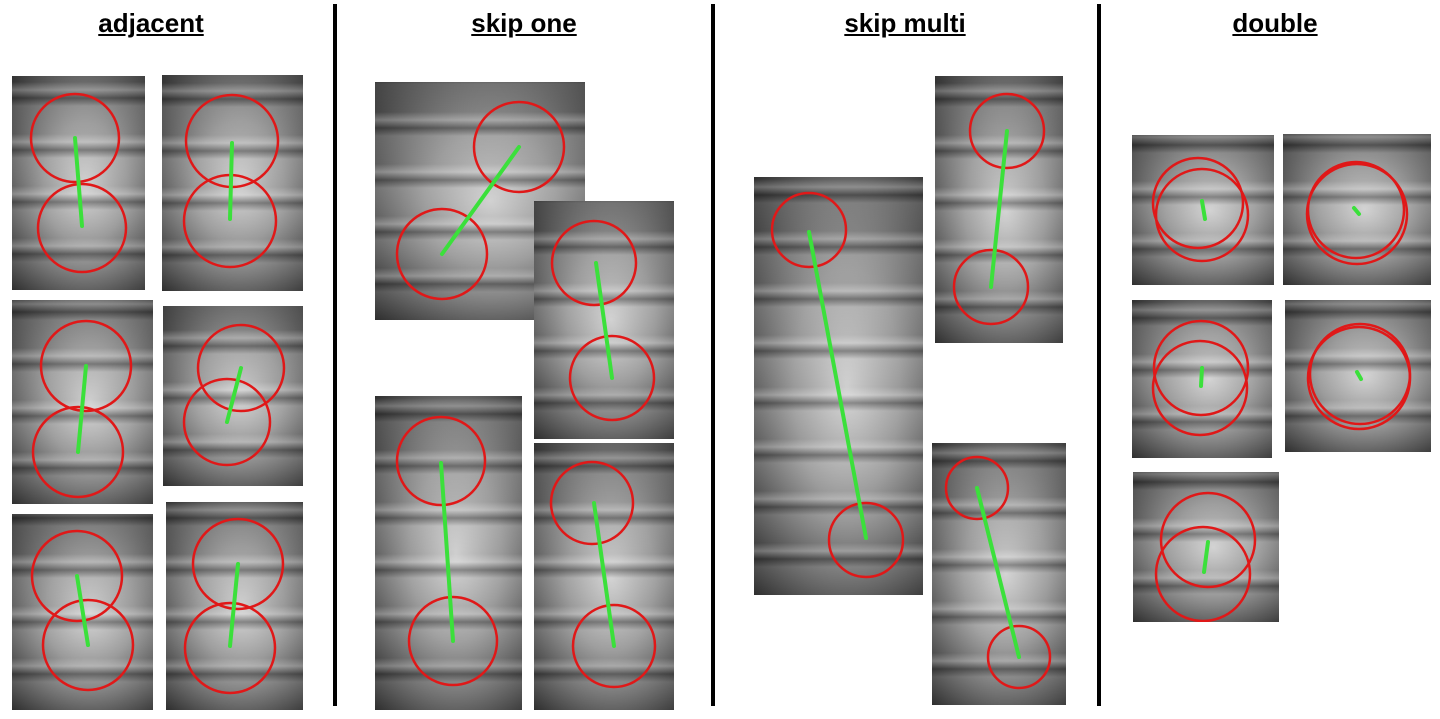  What do you see at coordinates (524, 23) in the screenshot?
I see `column-title-skip-one: skip one` at bounding box center [524, 23].